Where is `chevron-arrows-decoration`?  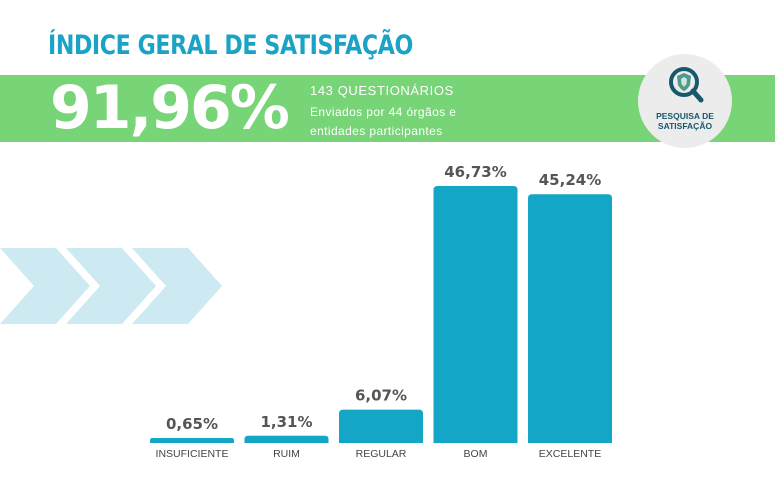
chevron-arrows-decoration is located at coordinates (111, 286).